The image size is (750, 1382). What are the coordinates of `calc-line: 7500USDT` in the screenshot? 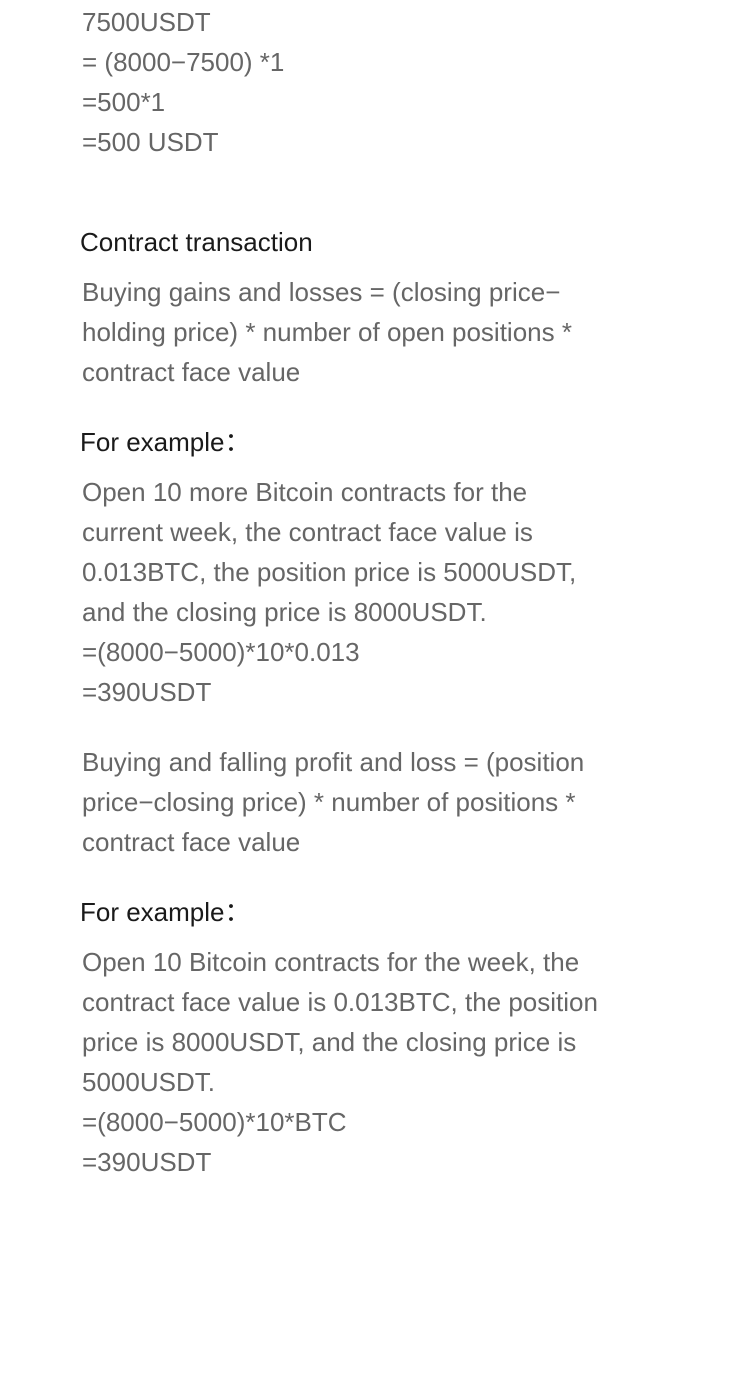 It's located at (146, 22).